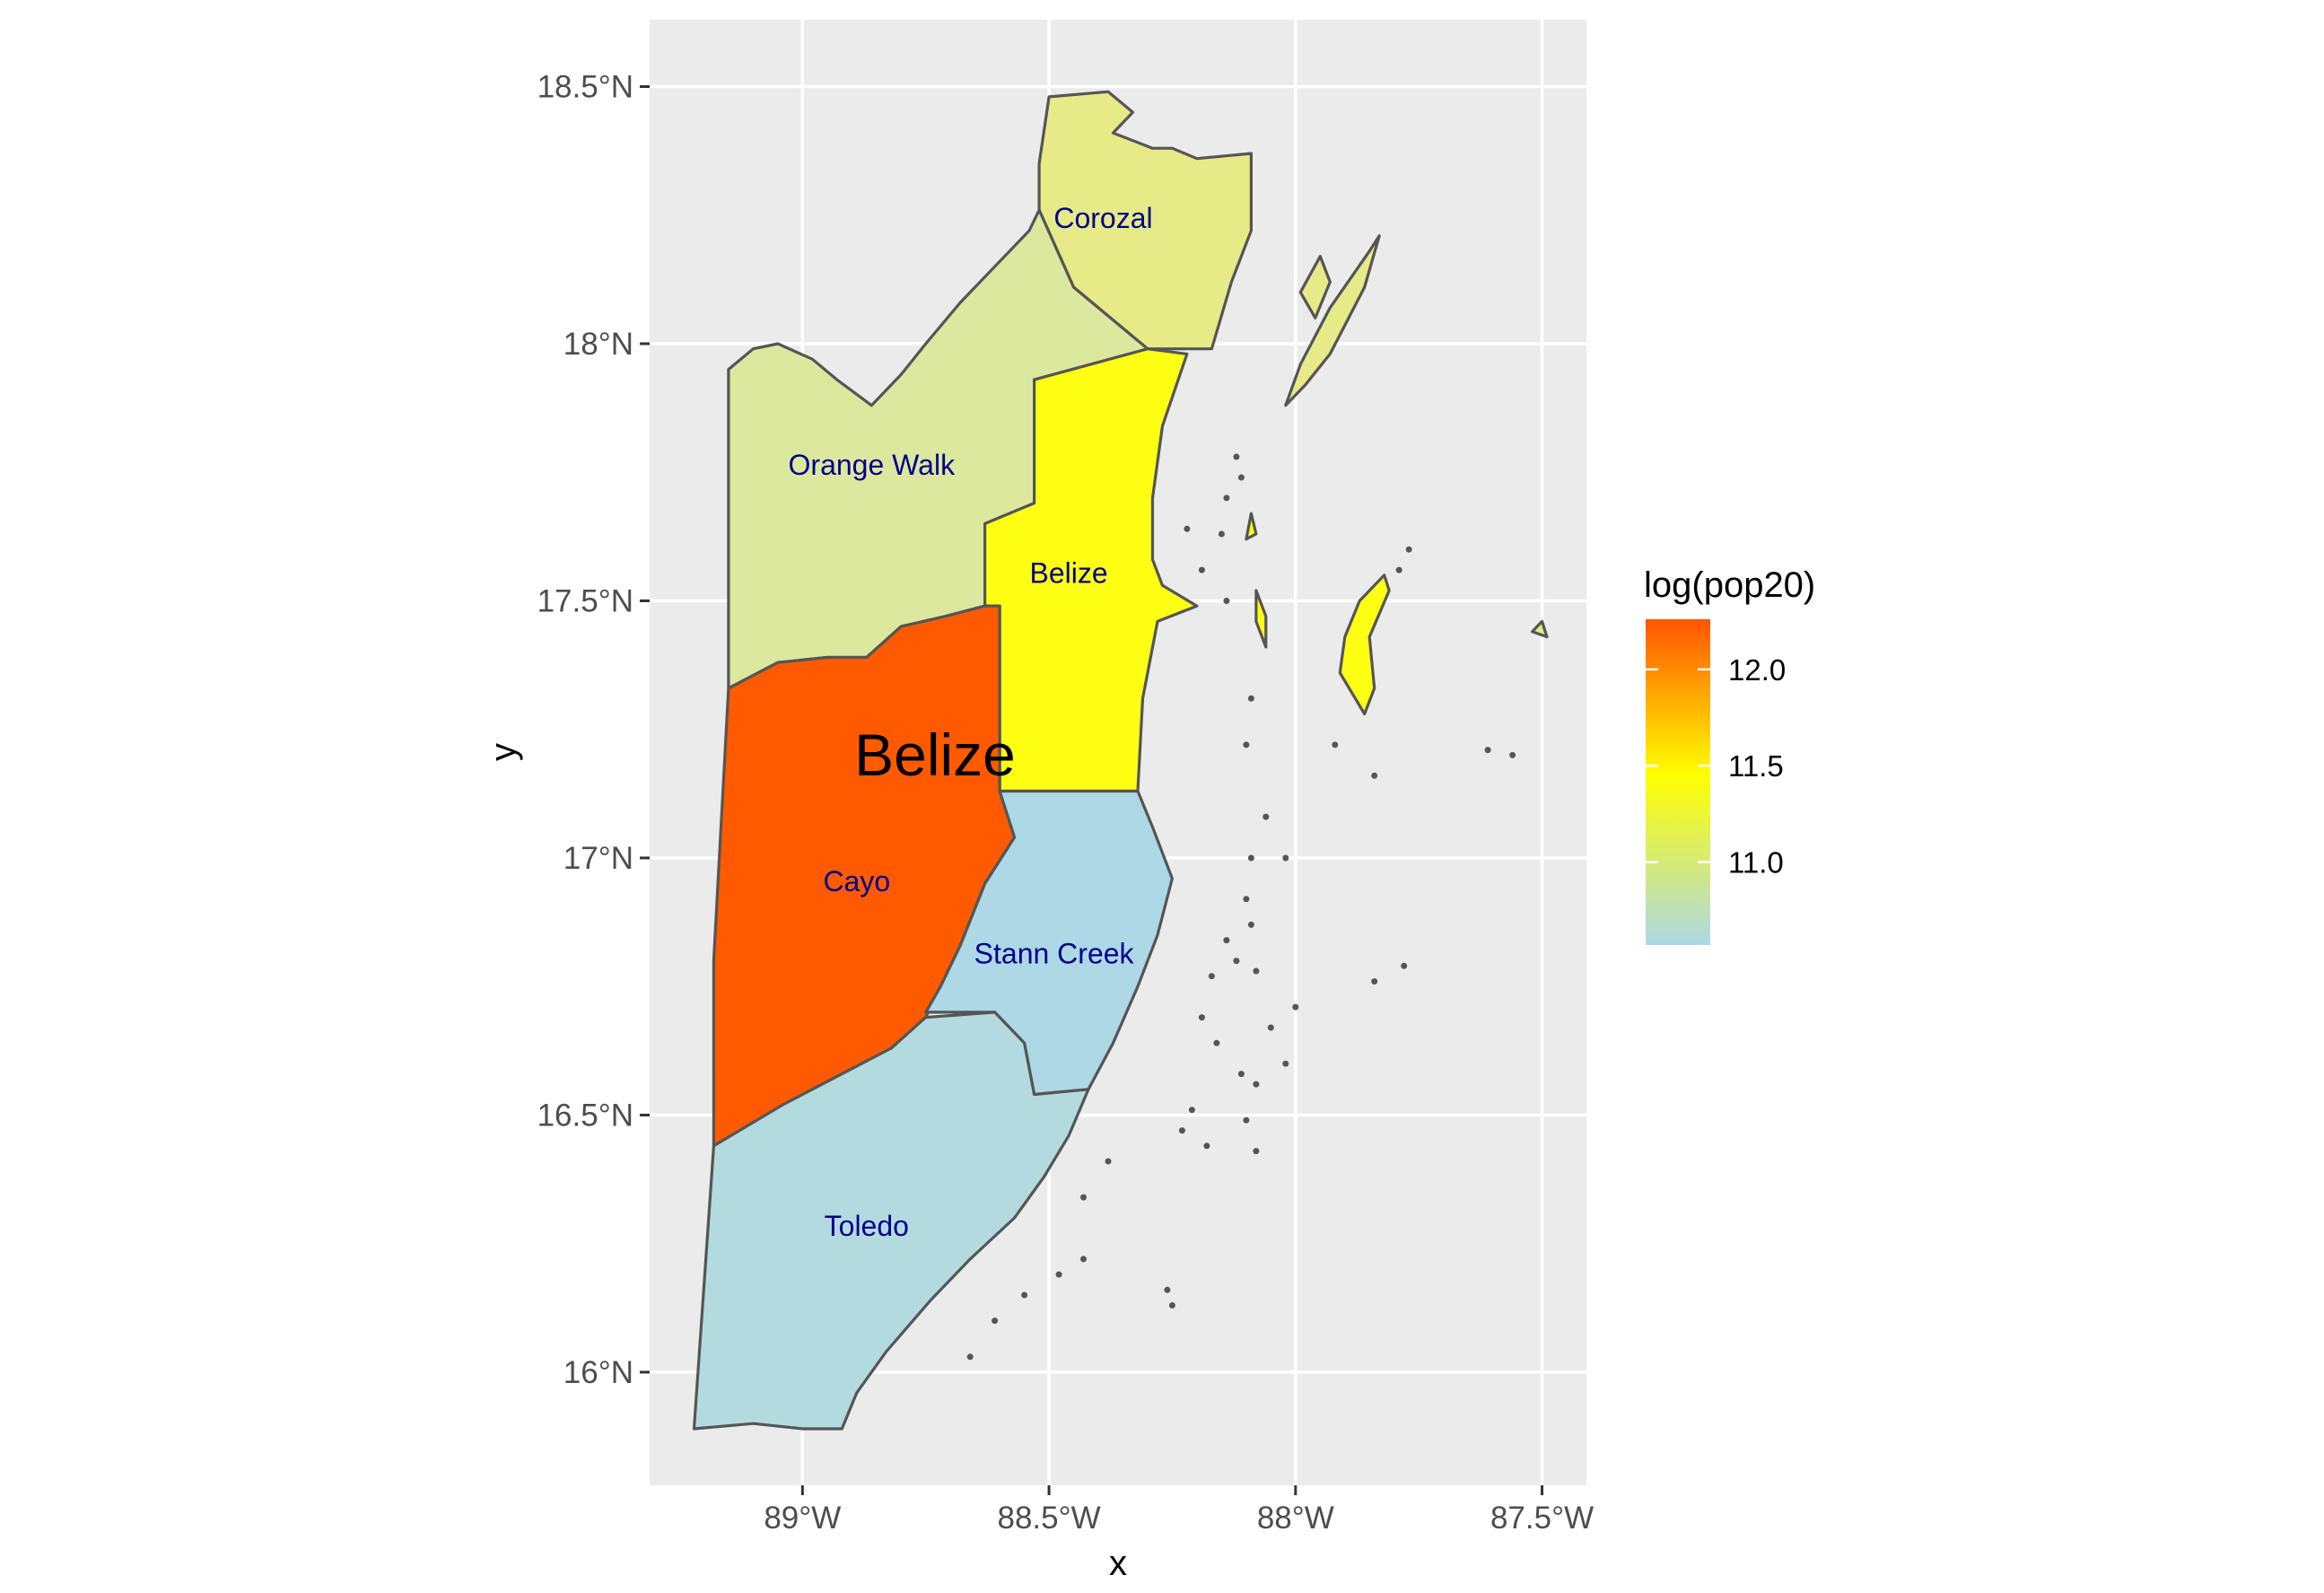 This screenshot has width=2324, height=1593. What do you see at coordinates (1756, 863) in the screenshot?
I see `legend-break-label: 11.0` at bounding box center [1756, 863].